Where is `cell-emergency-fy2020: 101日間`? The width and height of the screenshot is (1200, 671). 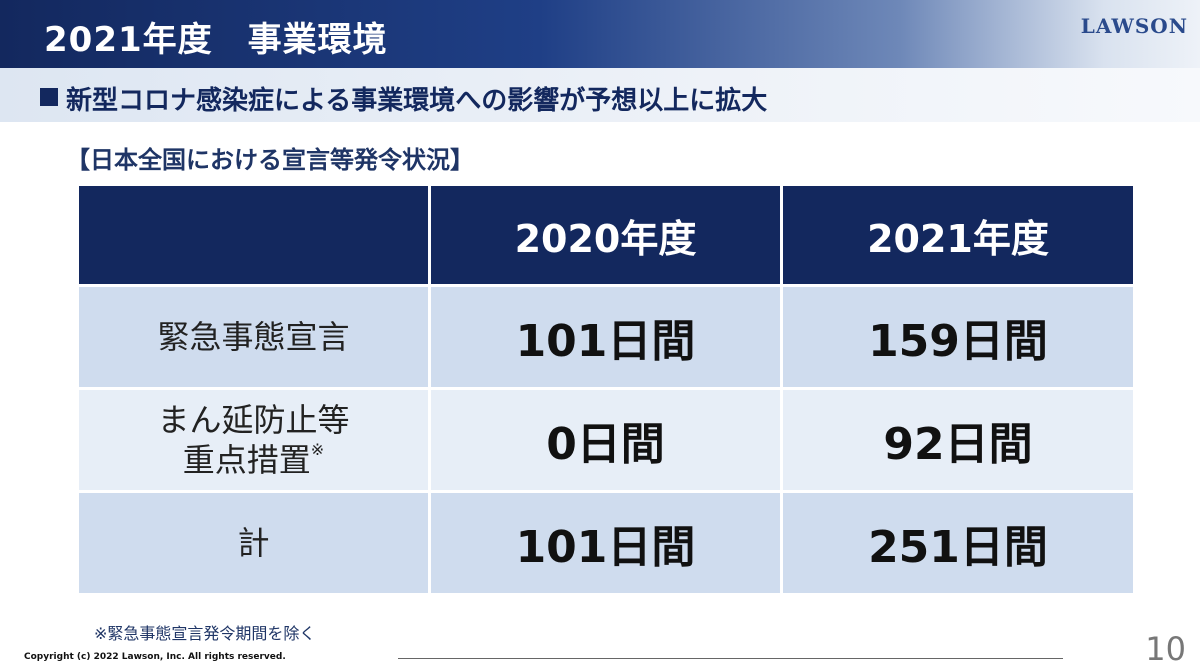
cell-emergency-fy2020: 101日間 is located at coordinates (605, 337).